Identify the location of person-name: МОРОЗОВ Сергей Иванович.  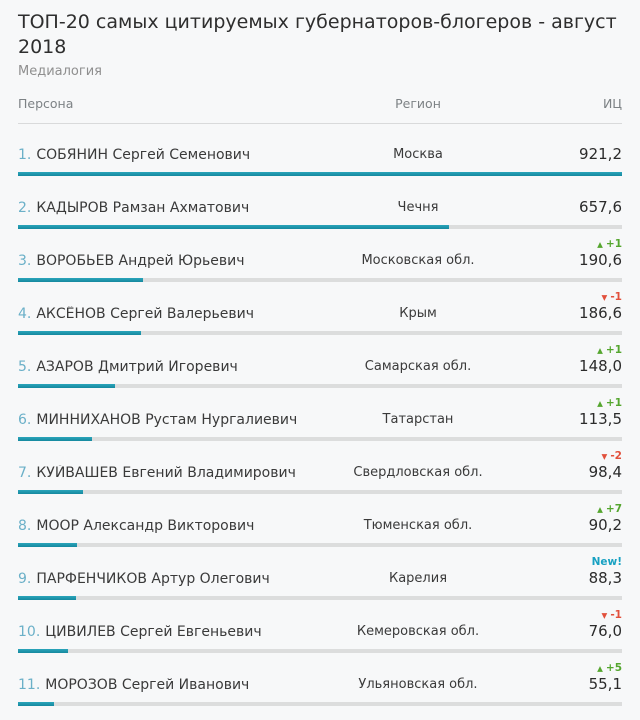
(147, 685).